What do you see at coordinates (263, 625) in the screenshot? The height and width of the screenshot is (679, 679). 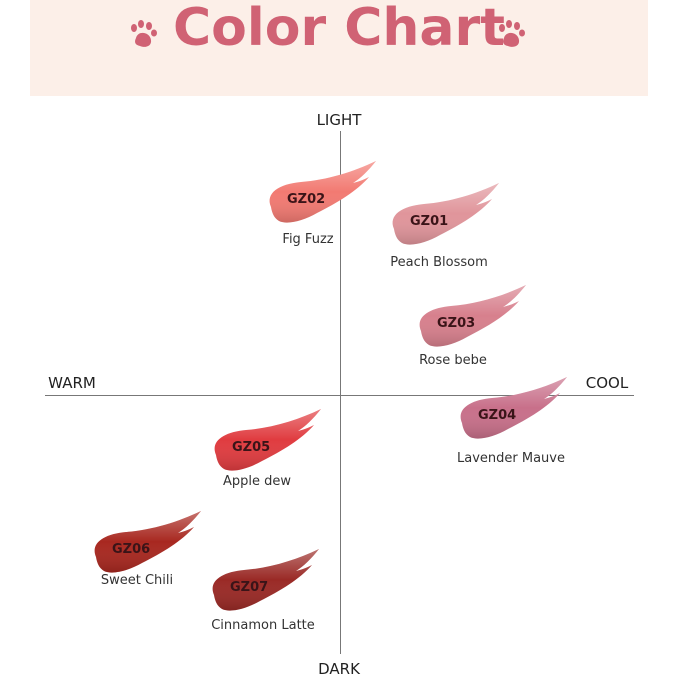 I see `shade-name: Cinnamon Latte` at bounding box center [263, 625].